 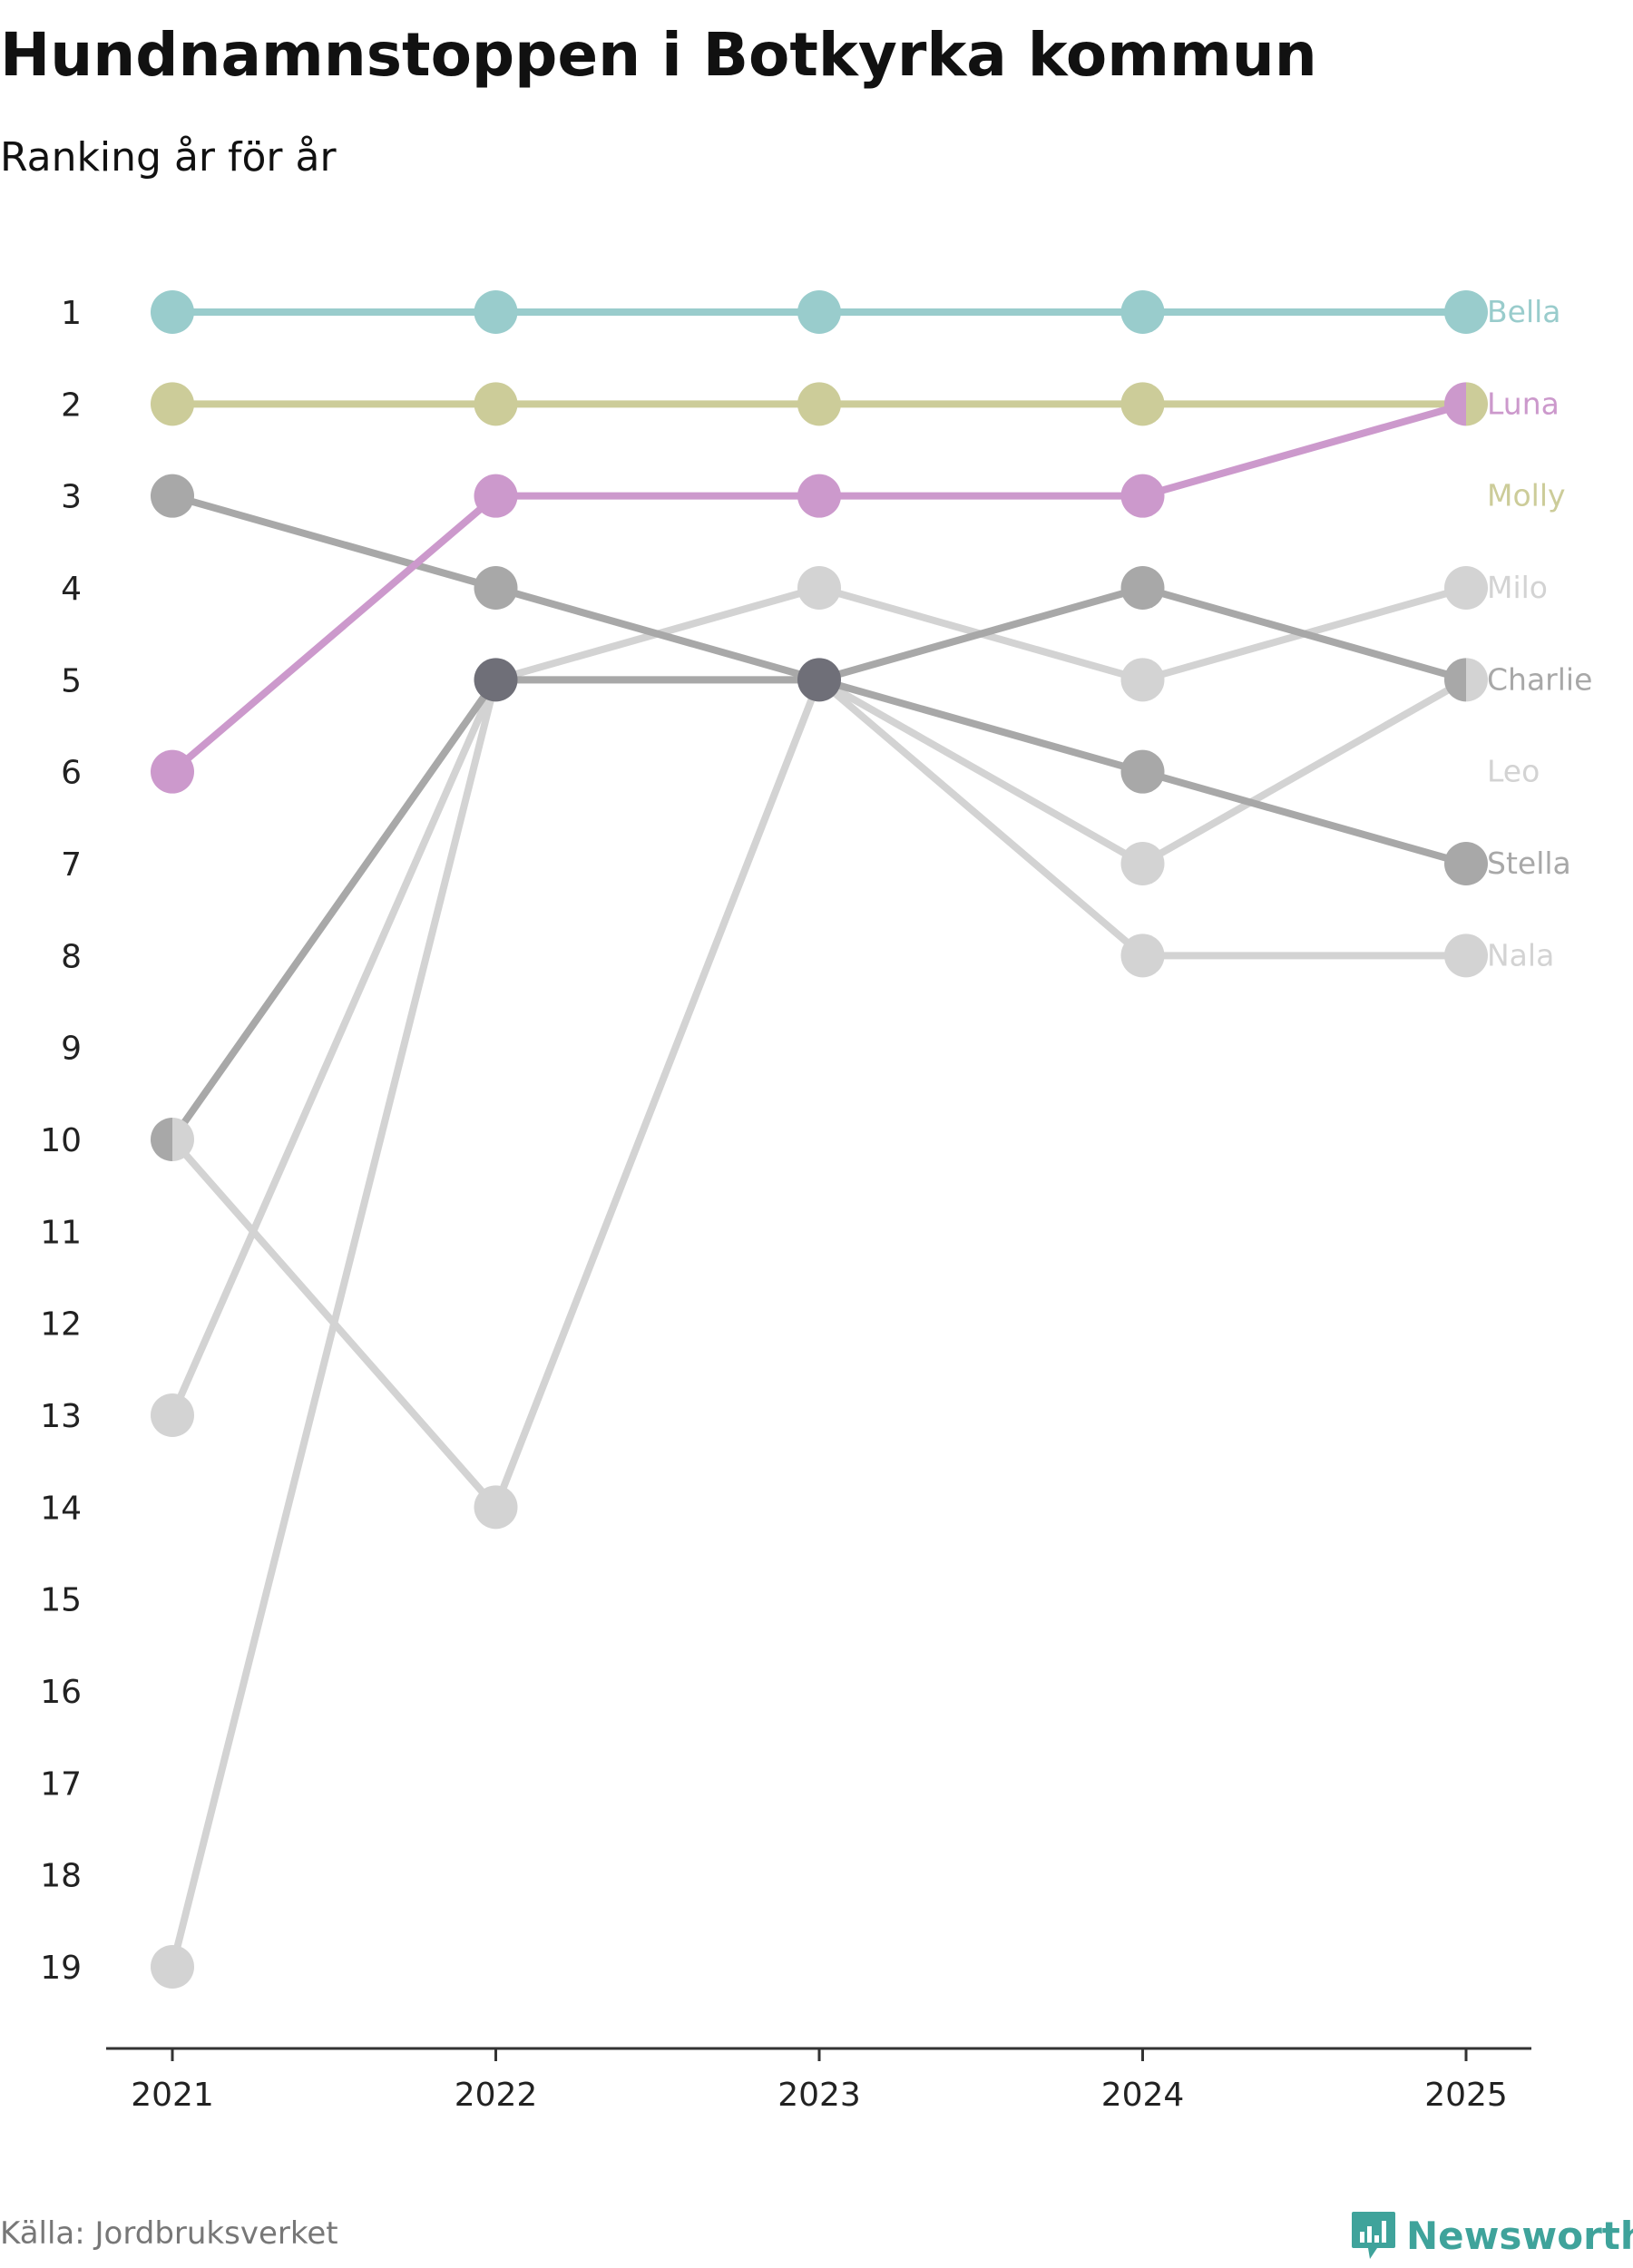 What do you see at coordinates (1523, 404) in the screenshot?
I see `end-label-luna: Luna` at bounding box center [1523, 404].